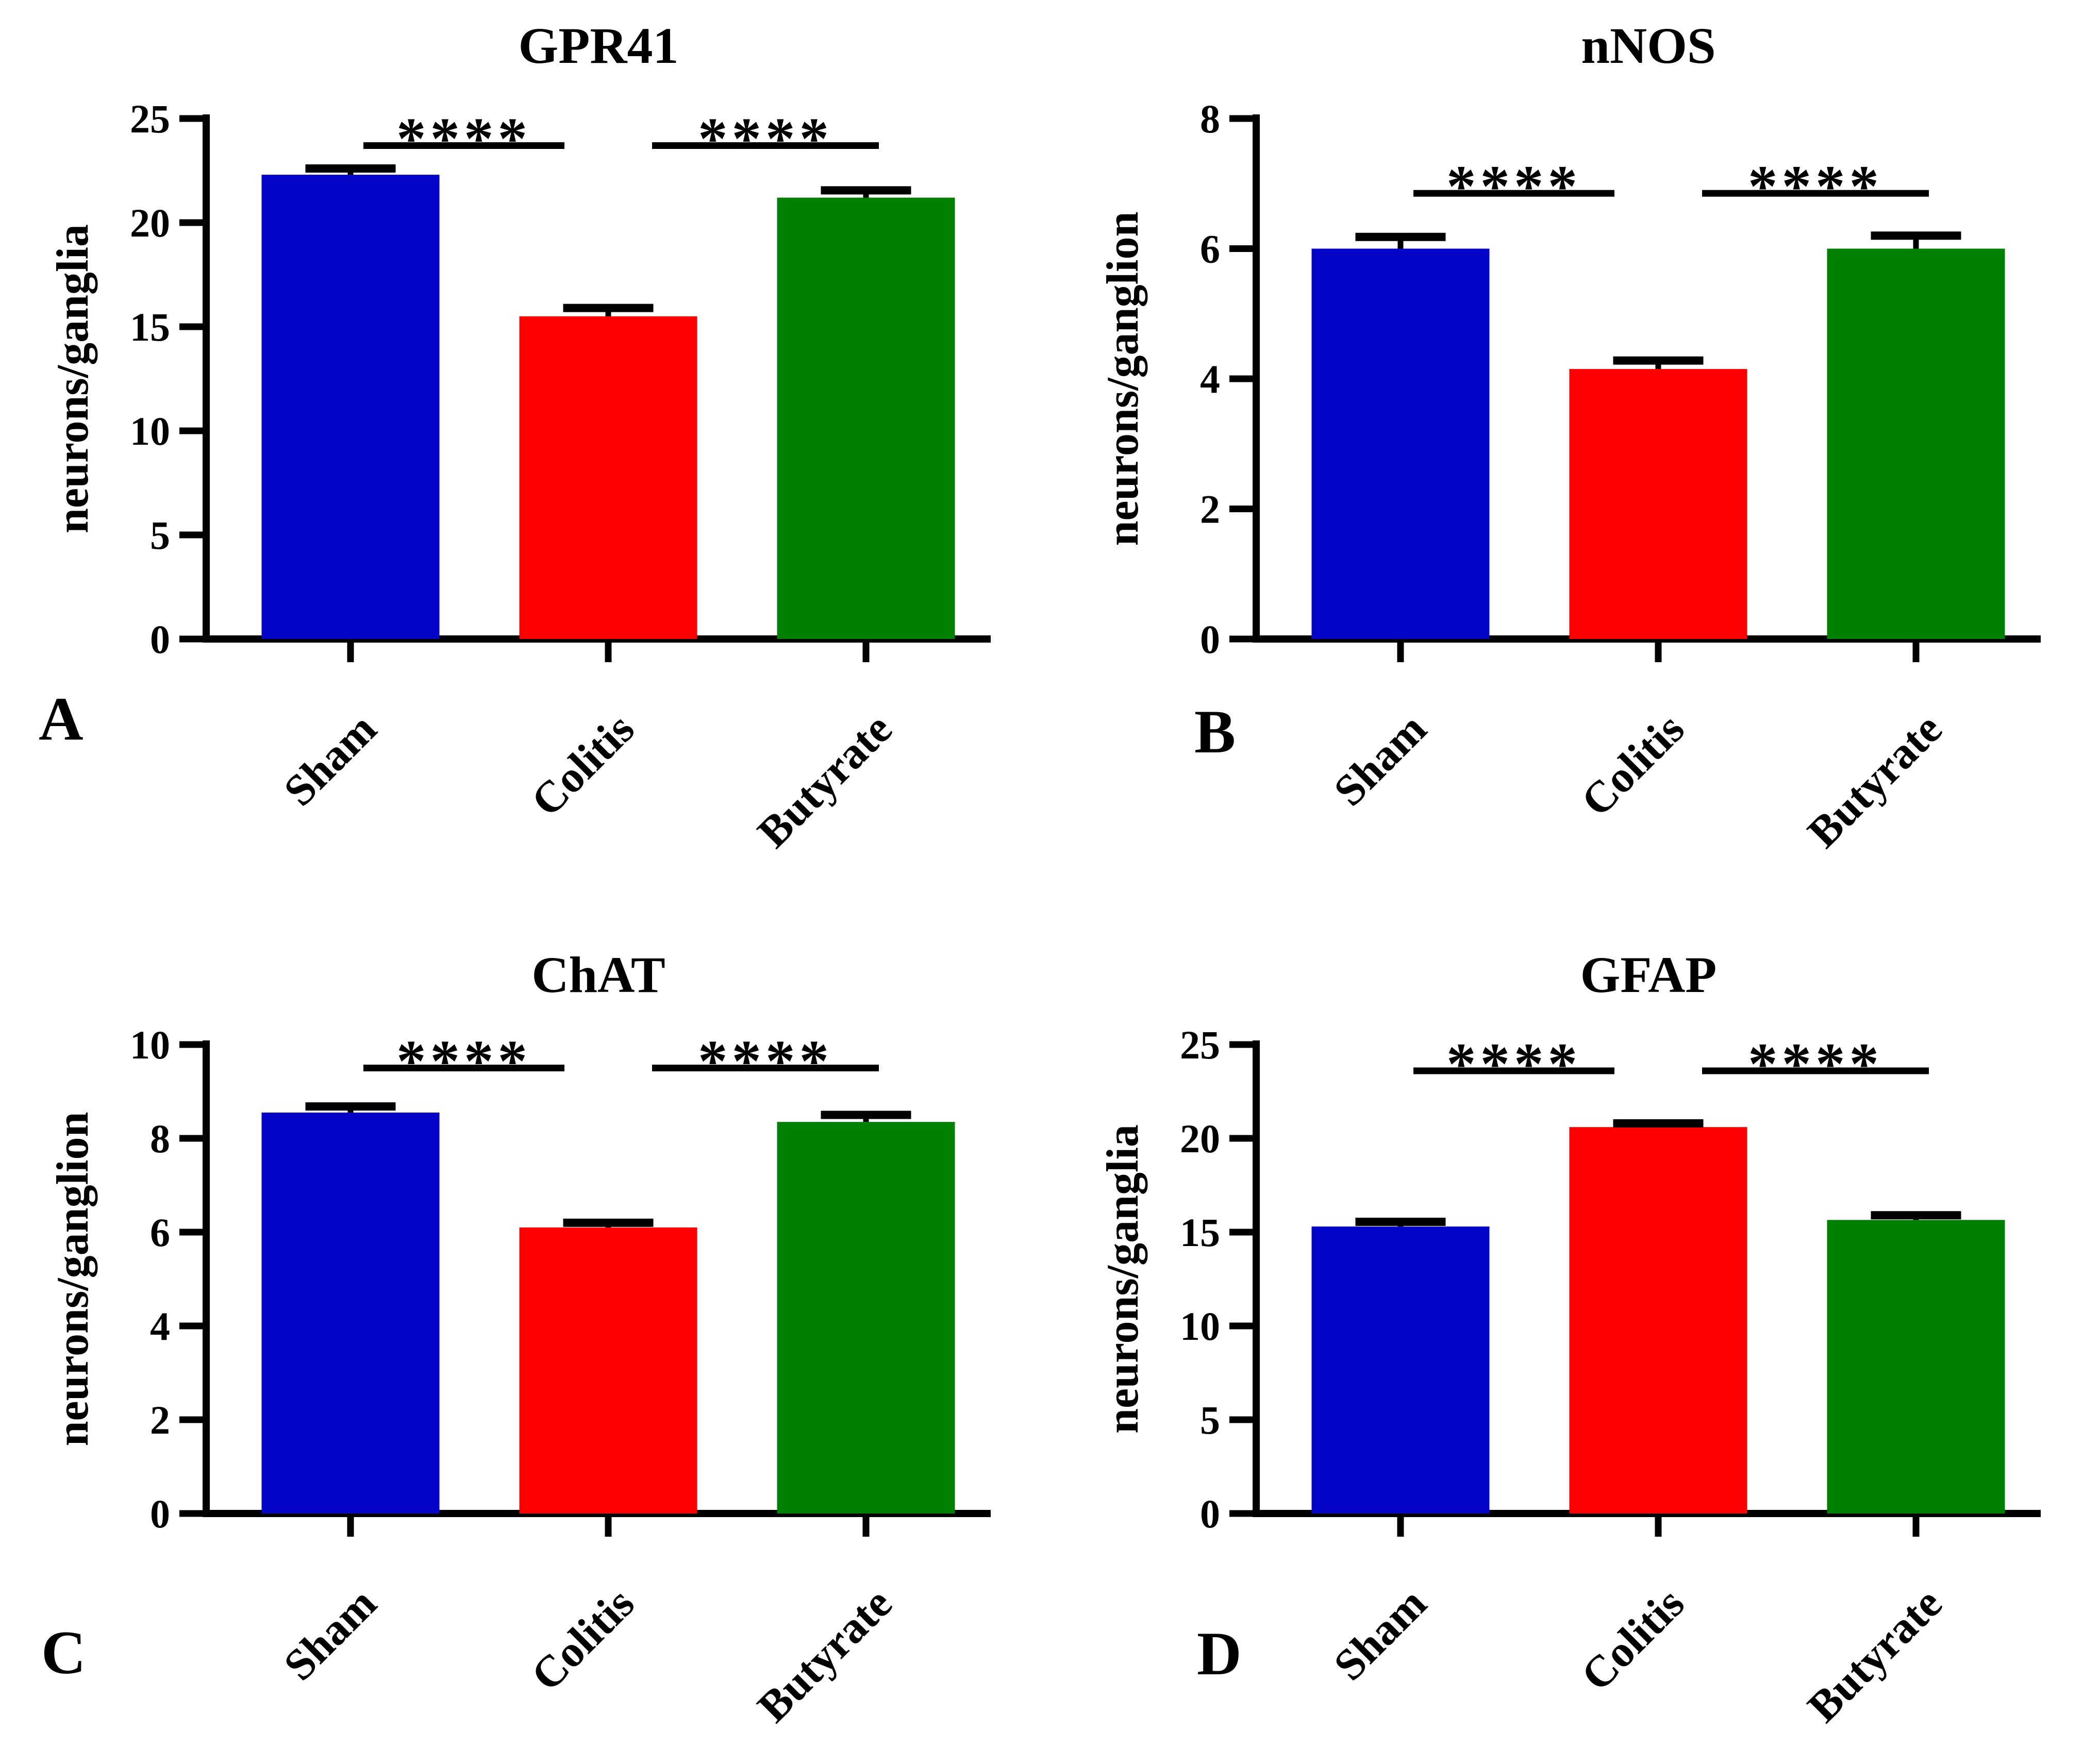 This screenshot has width=2100, height=1749. Describe the element at coordinates (598, 975) in the screenshot. I see `chart-title: ChAT` at that location.